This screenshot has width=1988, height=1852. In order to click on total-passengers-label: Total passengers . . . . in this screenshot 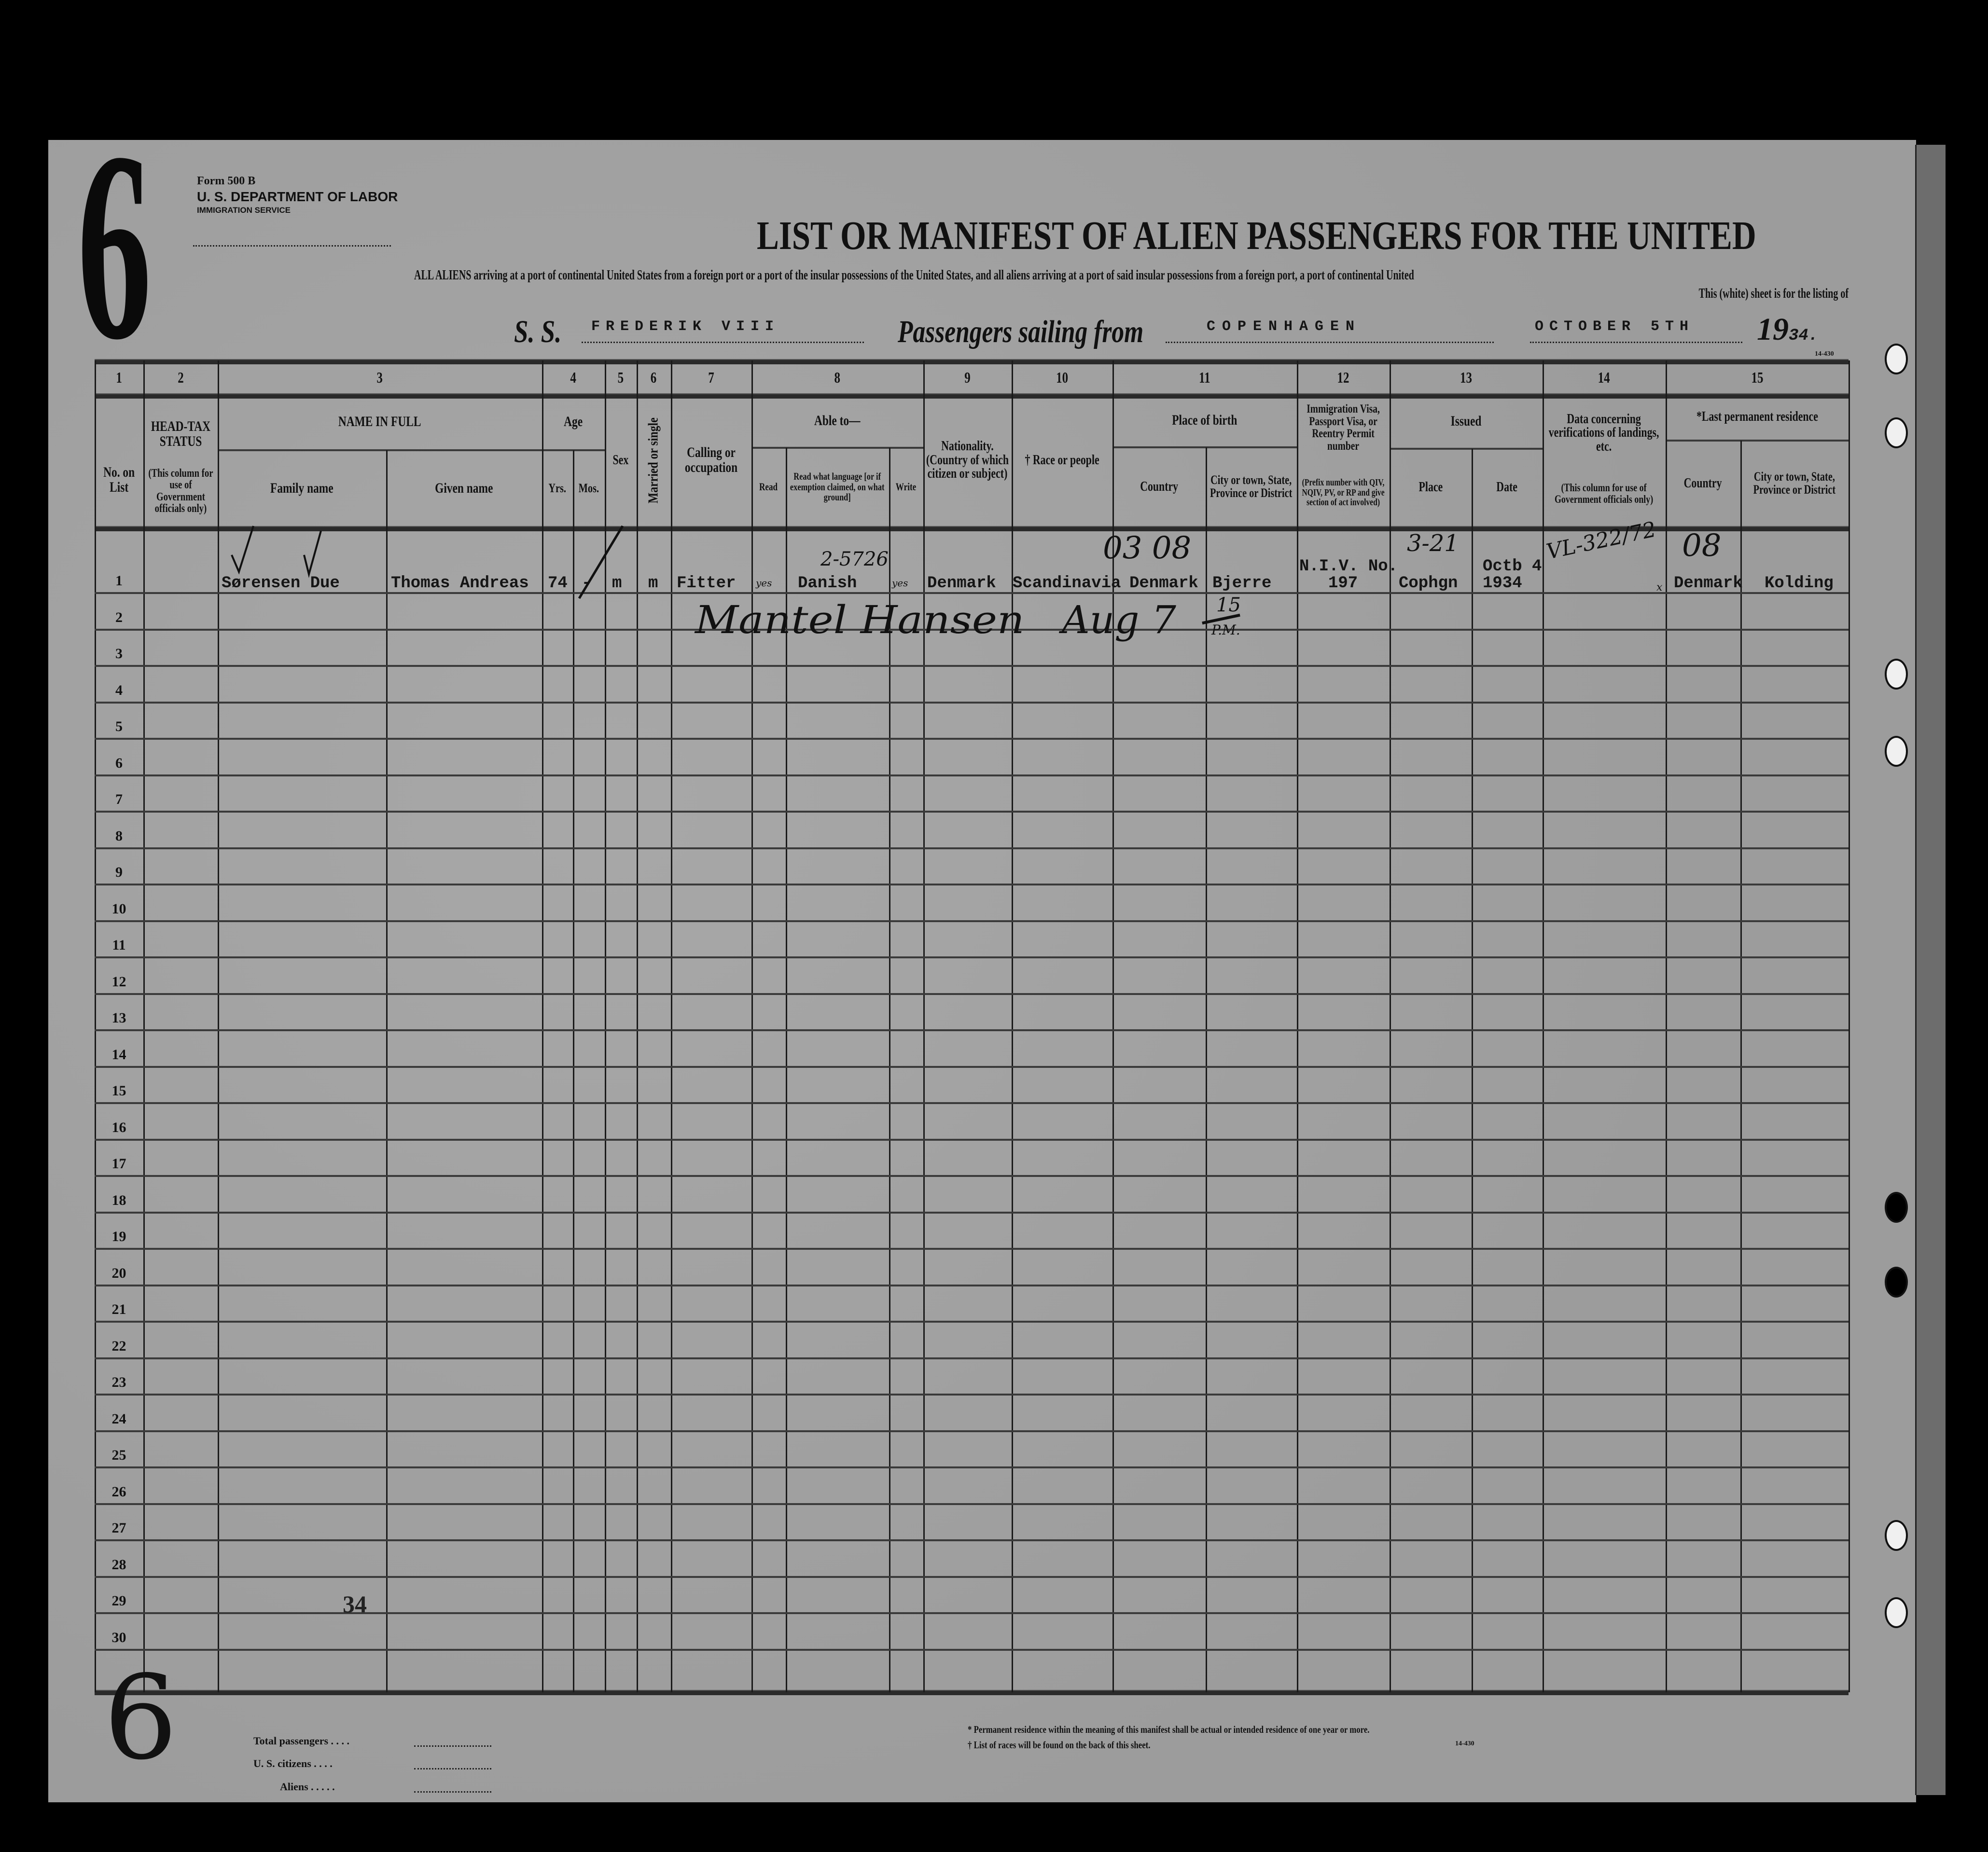, I will do `click(301, 1741)`.